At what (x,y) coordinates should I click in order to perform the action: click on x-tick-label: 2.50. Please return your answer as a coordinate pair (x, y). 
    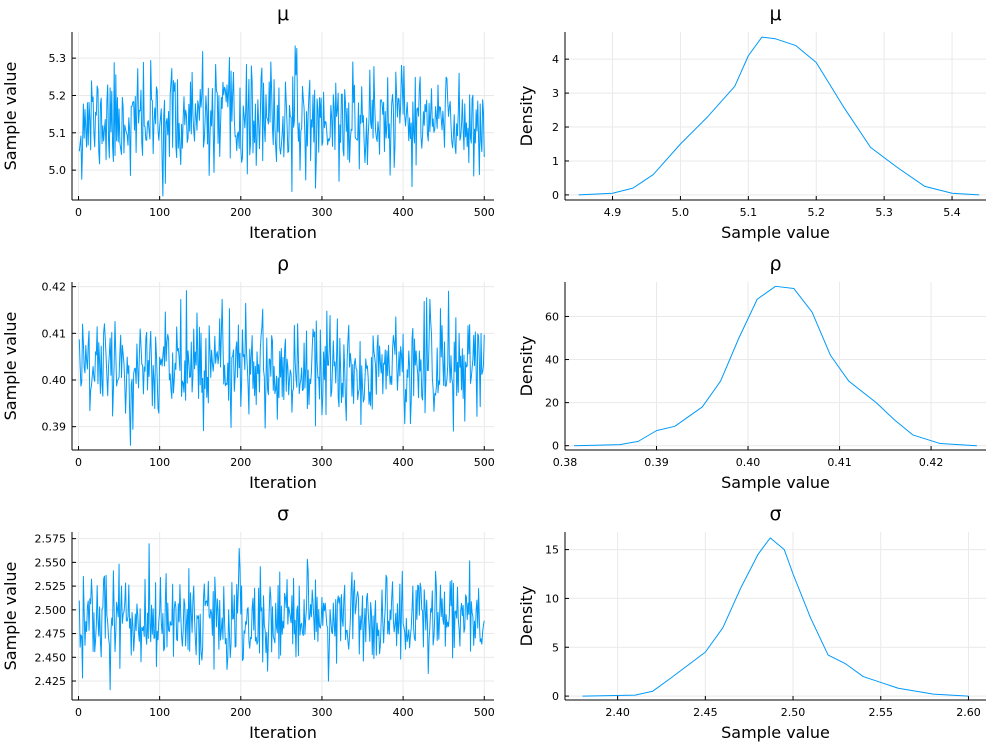
    Looking at the image, I should click on (793, 712).